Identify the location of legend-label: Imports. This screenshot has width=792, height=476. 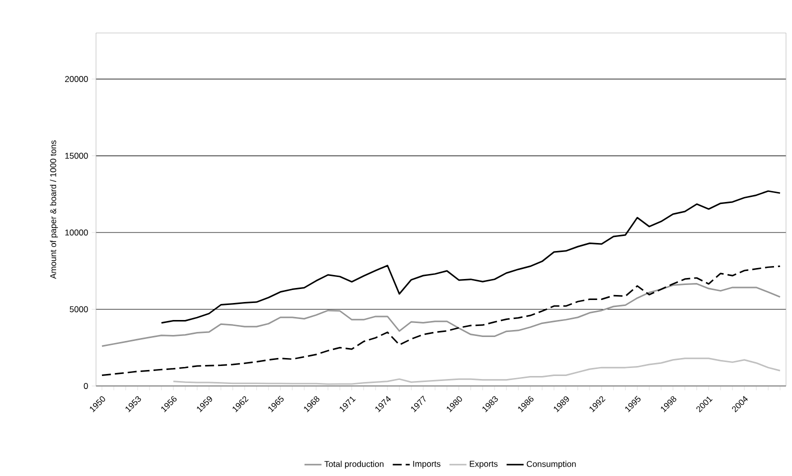
(426, 464).